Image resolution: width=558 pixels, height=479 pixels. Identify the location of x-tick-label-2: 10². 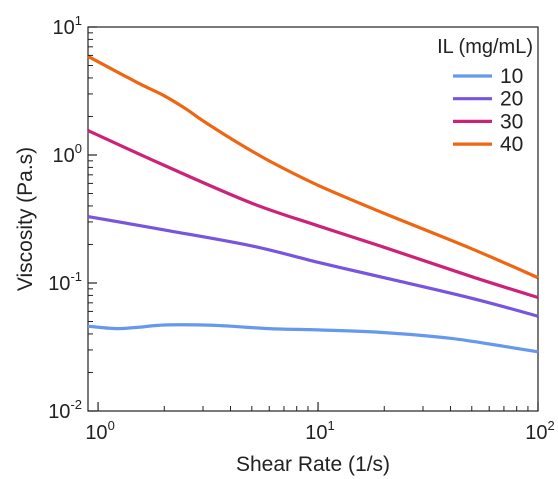
(539, 431).